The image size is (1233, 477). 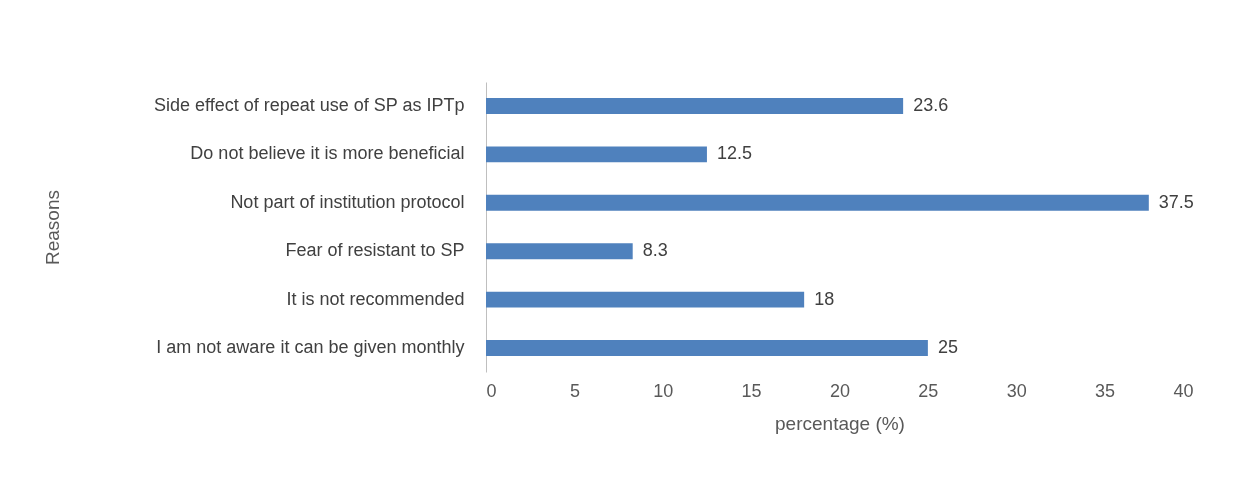 What do you see at coordinates (347, 201) in the screenshot?
I see `y-tick-label: Not part of institution protocol` at bounding box center [347, 201].